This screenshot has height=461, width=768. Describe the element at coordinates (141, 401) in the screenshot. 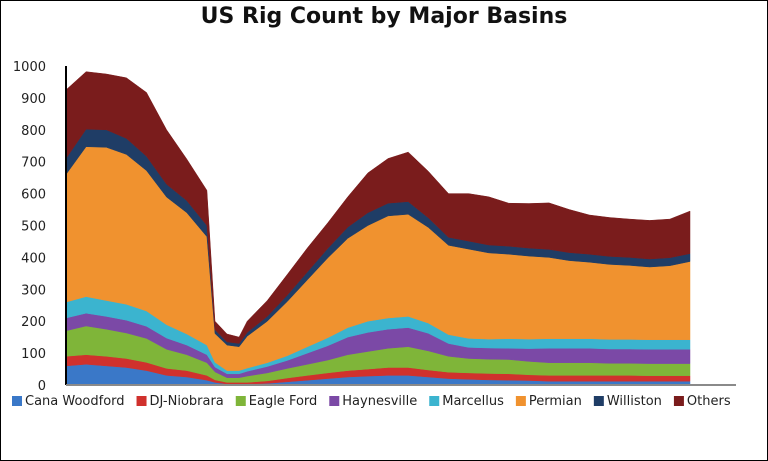

I see `legend-swatch-dj-niobrara` at that location.